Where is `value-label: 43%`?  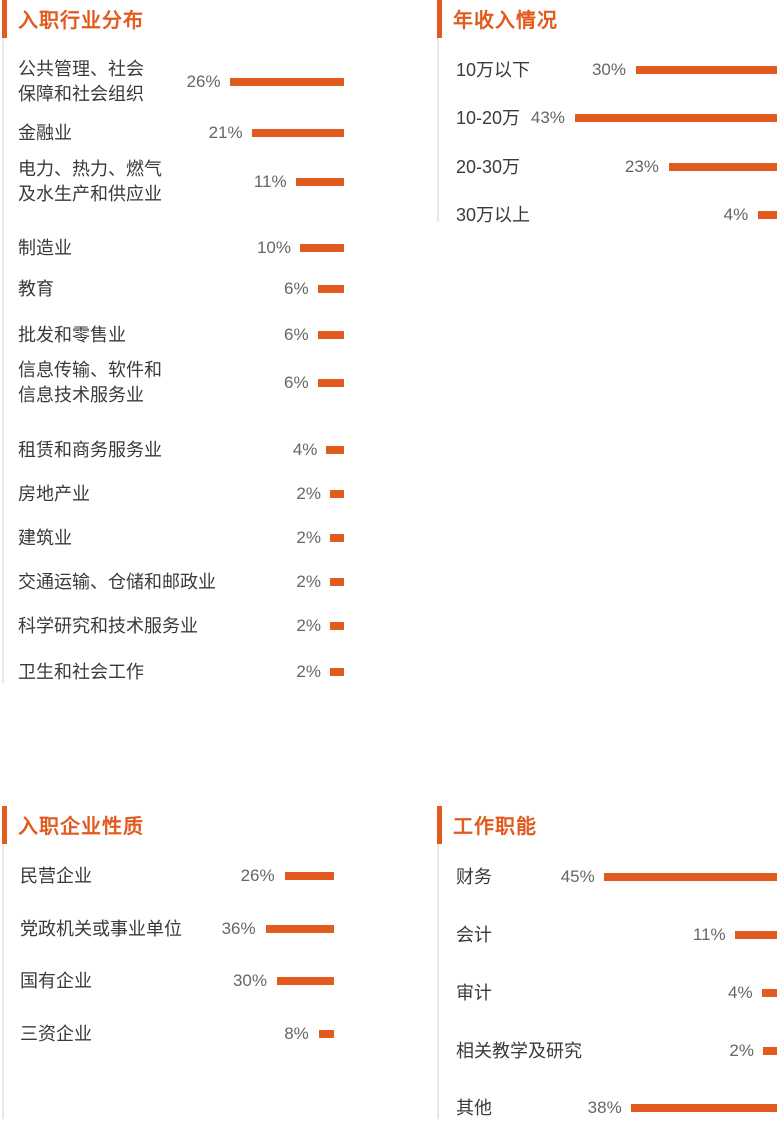
value-label: 43% is located at coordinates (547, 117).